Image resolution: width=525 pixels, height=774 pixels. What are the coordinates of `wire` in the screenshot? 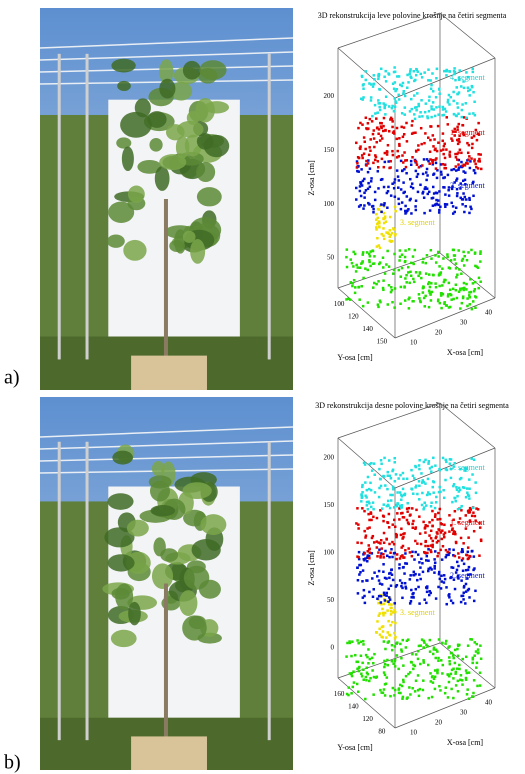 It's located at (166, 56).